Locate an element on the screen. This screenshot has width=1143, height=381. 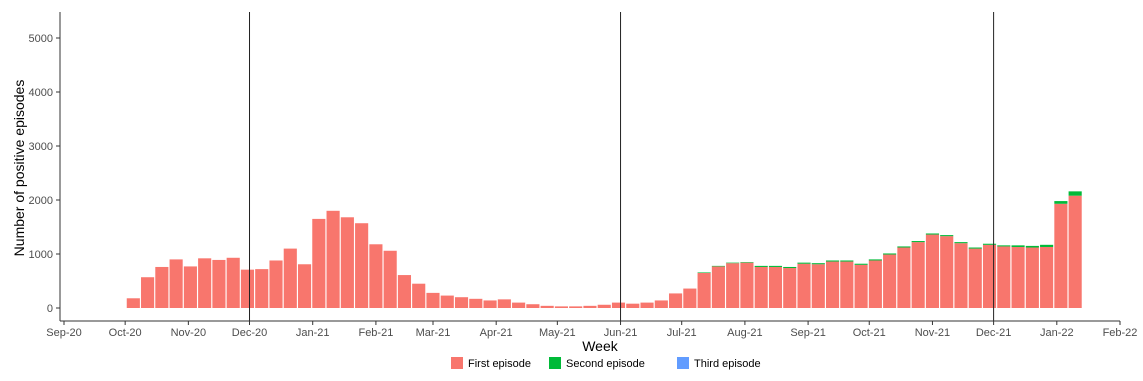
x-tick-label: Sep-21 is located at coordinates (807, 333).